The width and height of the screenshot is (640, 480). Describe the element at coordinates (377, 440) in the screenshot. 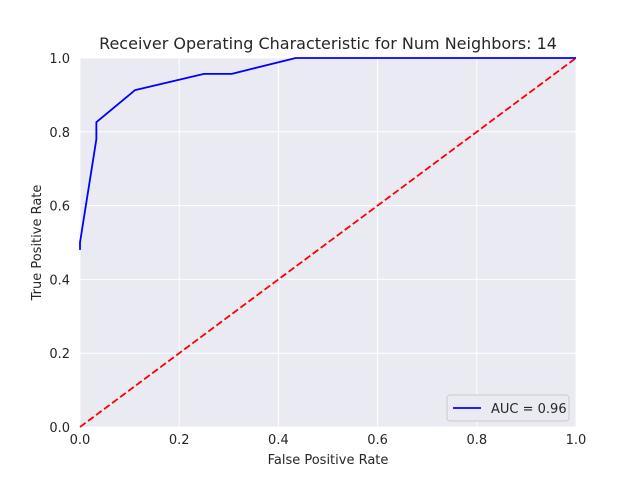

I see `x-tick-label: 0.6` at that location.